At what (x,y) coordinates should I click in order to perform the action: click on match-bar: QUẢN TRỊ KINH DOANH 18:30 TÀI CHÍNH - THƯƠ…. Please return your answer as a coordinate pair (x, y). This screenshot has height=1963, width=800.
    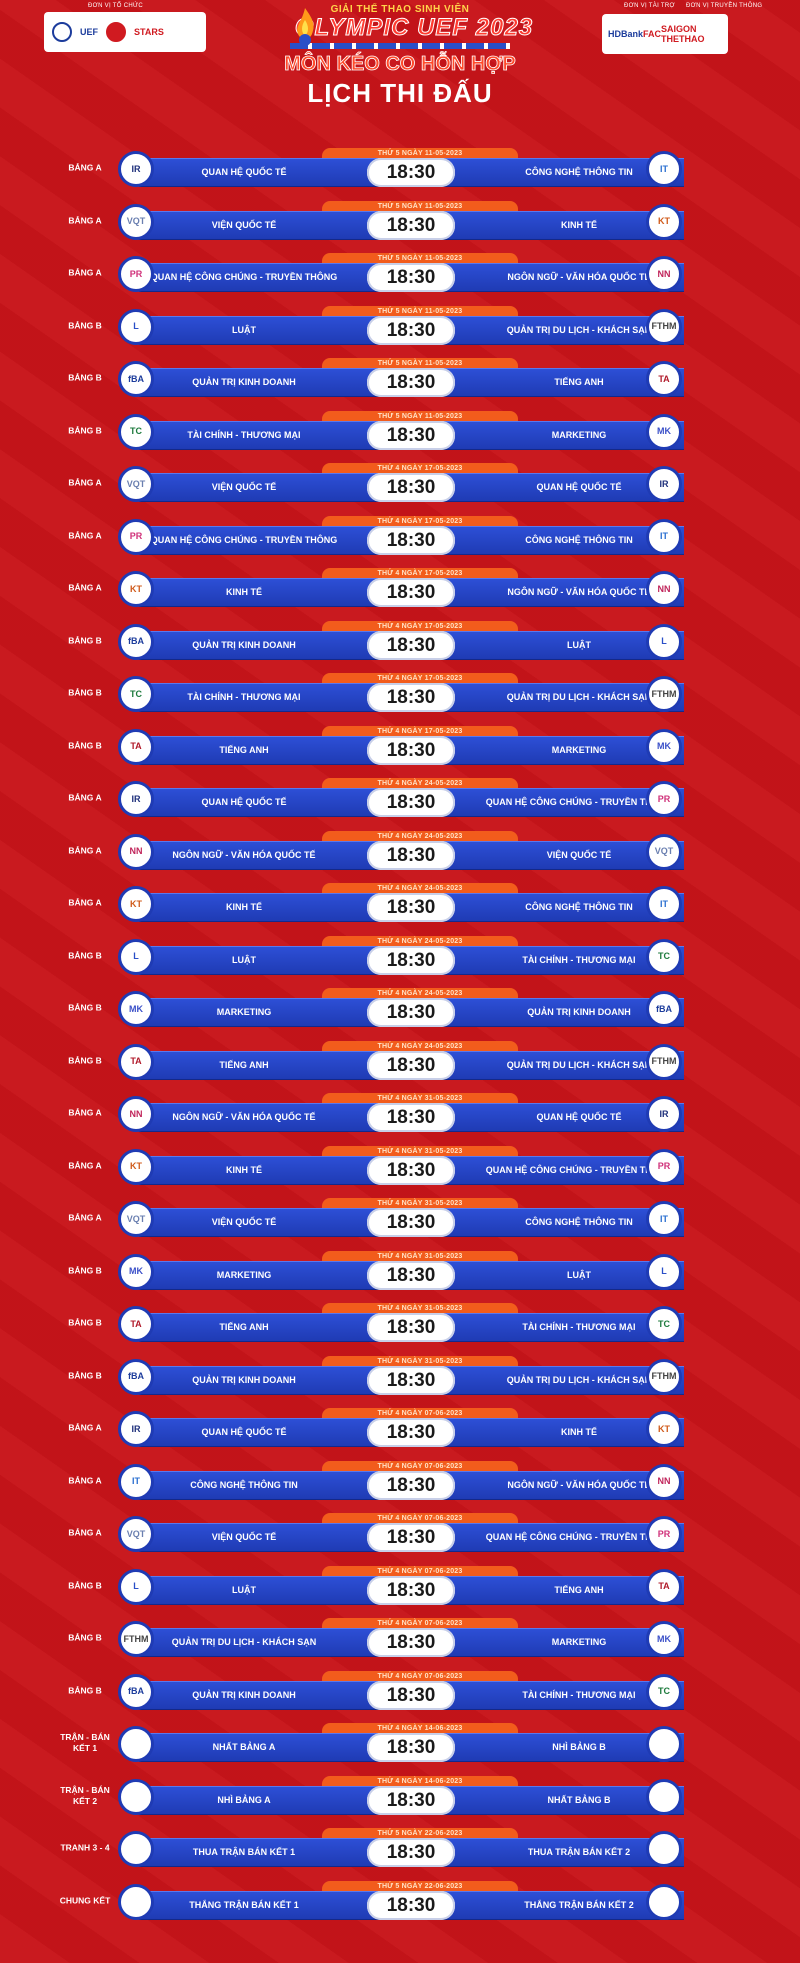
    Looking at the image, I should click on (411, 1695).